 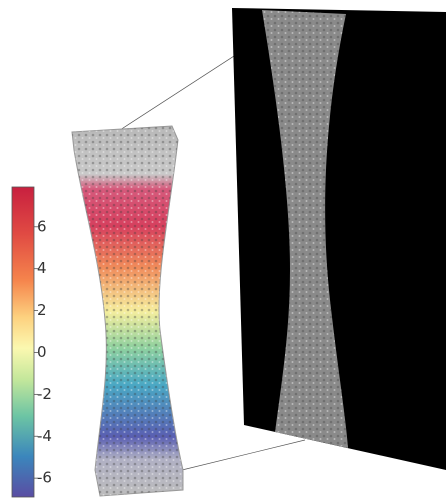 I want to click on tick-label: 6, so click(x=42, y=226).